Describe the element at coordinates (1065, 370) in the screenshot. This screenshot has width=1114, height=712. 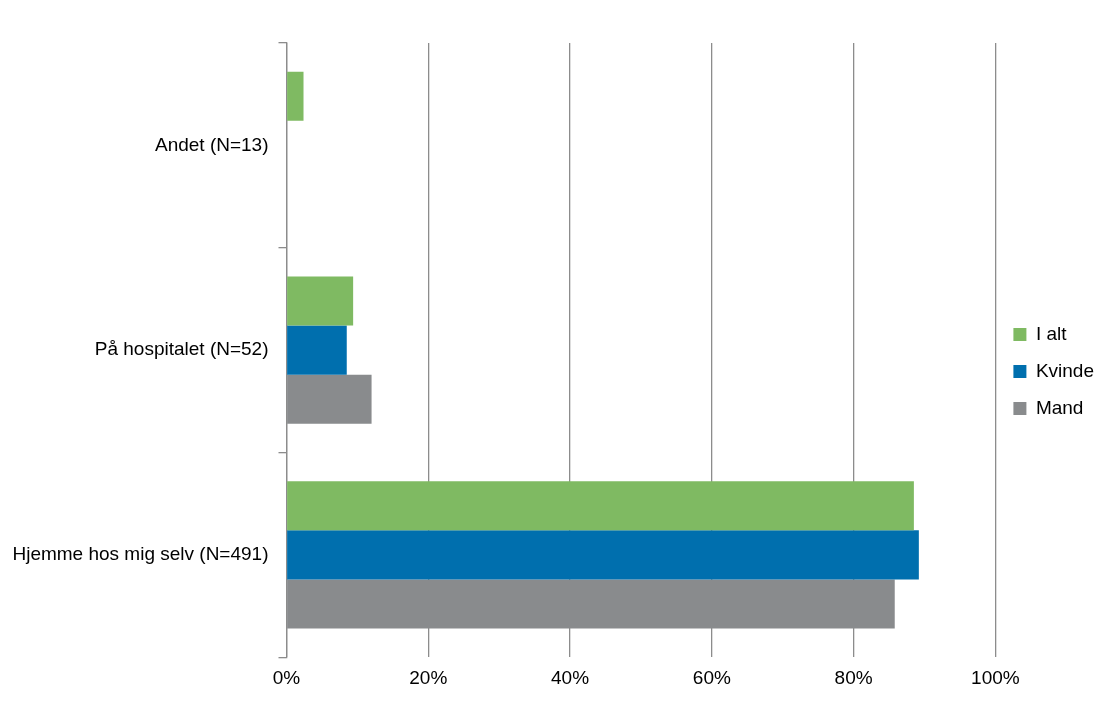
I see `legend-label: Kvinde` at that location.